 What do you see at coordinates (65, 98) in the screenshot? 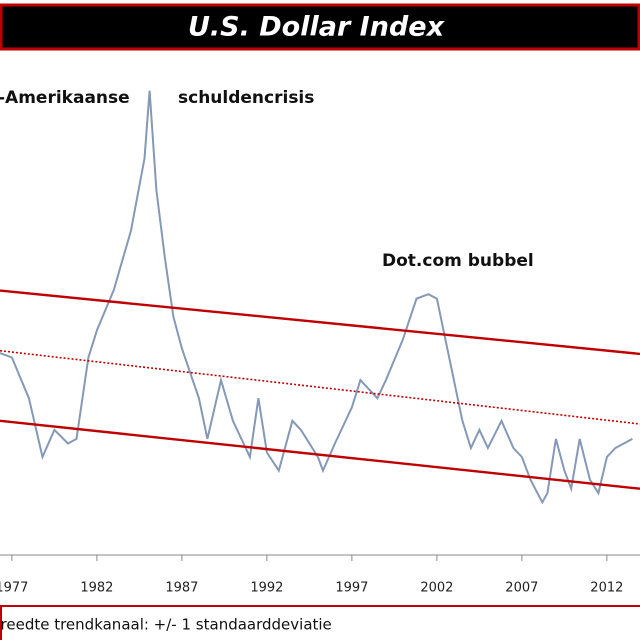
I see `annotation: -Amerikaanse` at bounding box center [65, 98].